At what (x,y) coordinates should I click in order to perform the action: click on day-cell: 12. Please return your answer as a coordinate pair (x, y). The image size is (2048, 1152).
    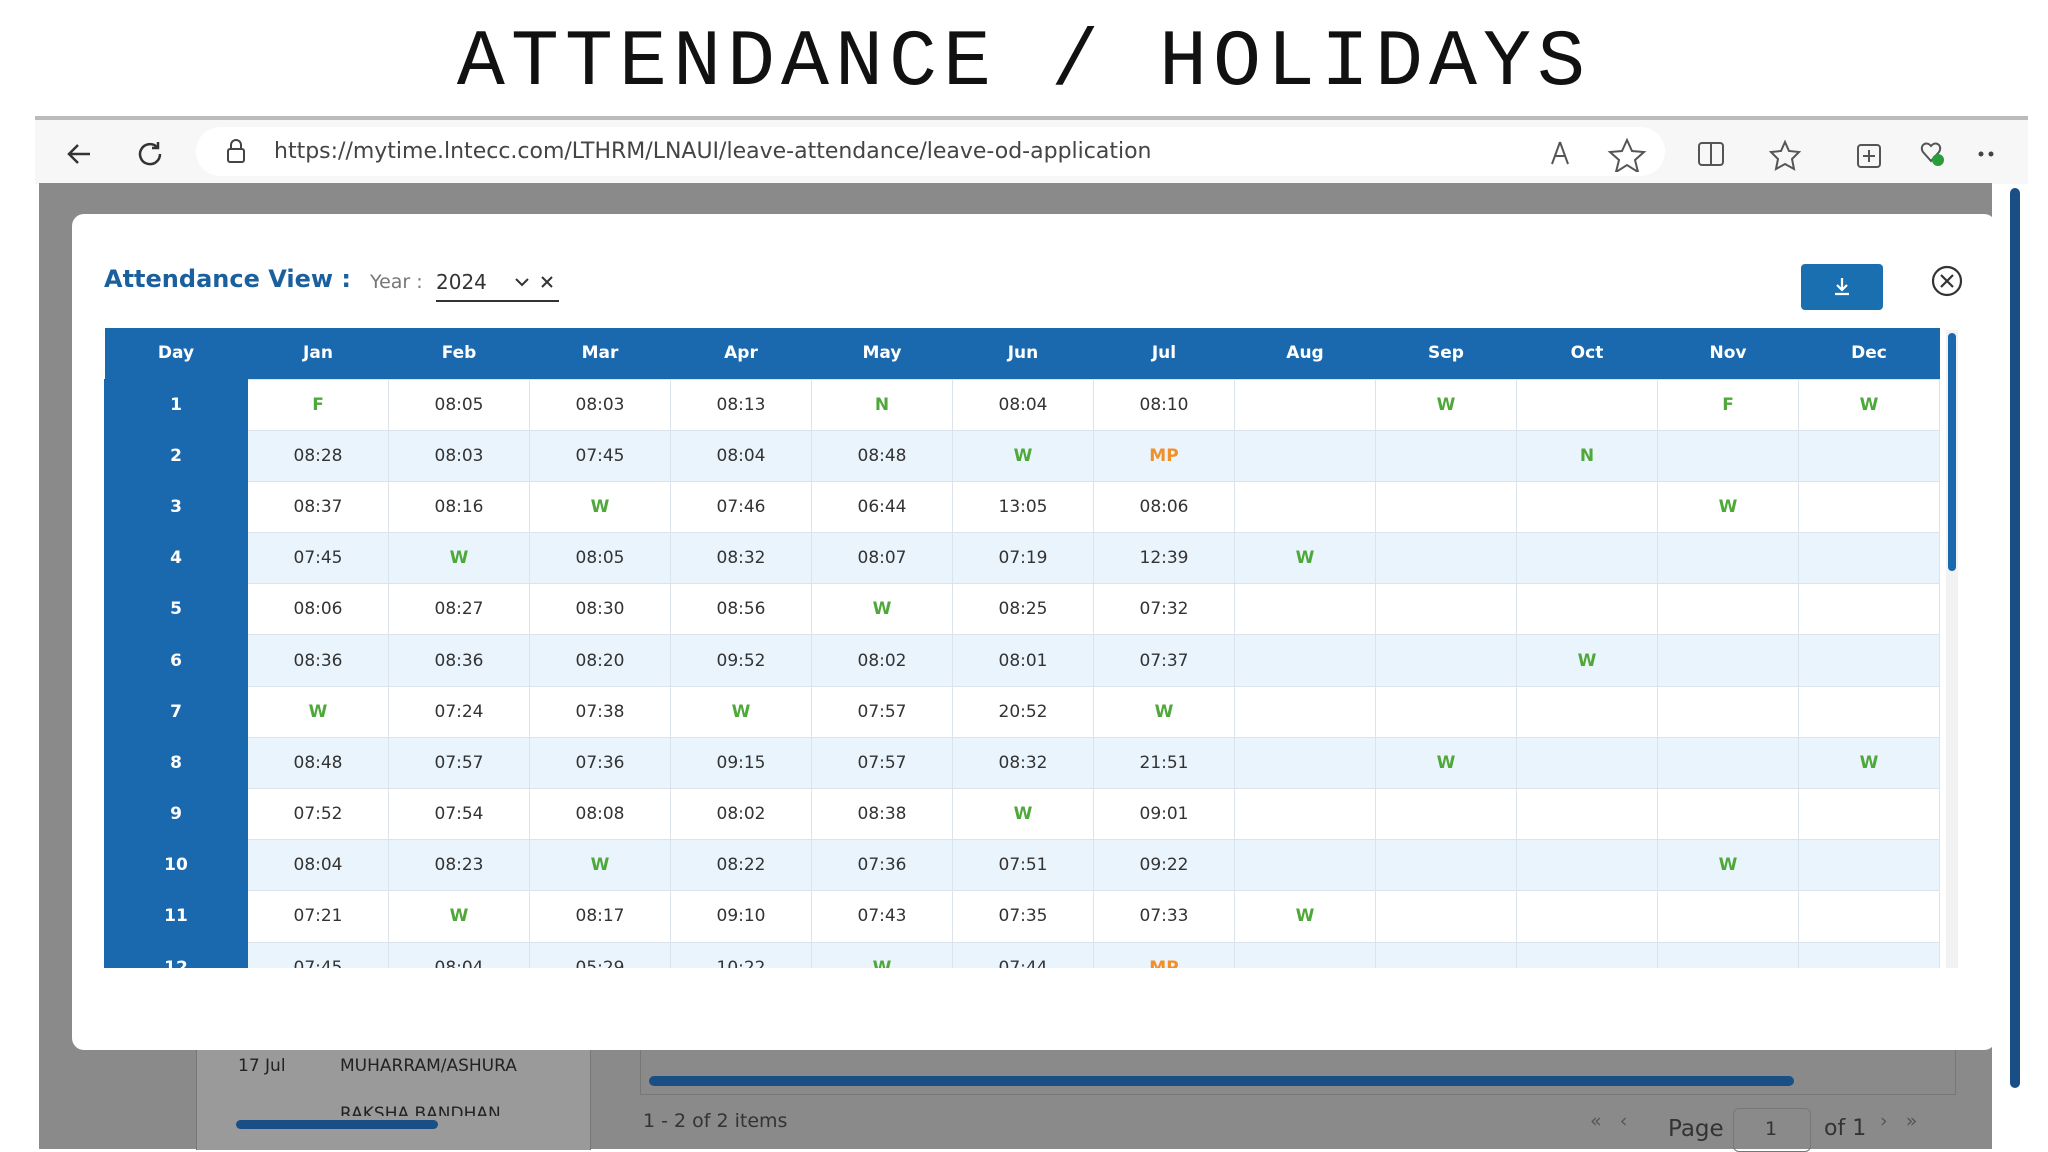
    Looking at the image, I should click on (176, 954).